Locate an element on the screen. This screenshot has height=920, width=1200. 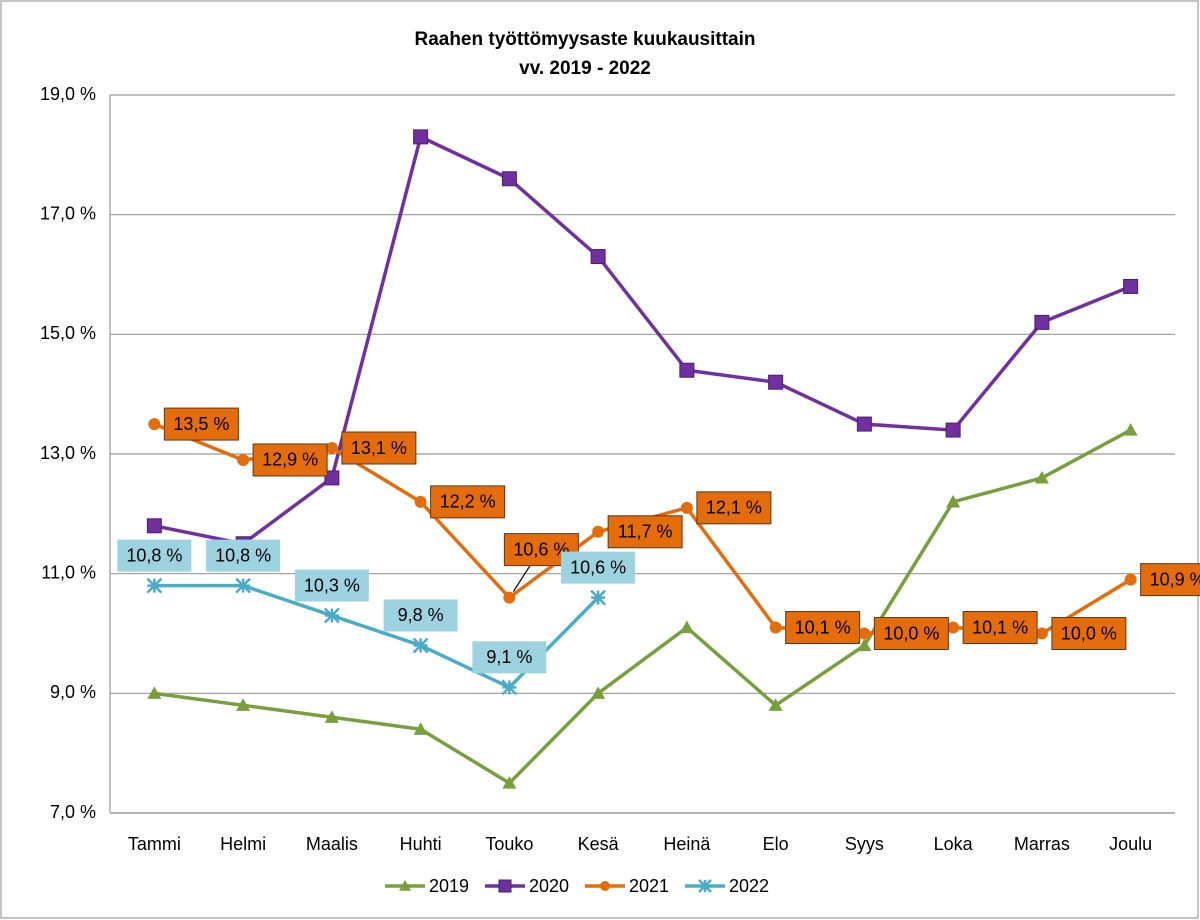
y-tick-label: 9,0 % is located at coordinates (73, 692).